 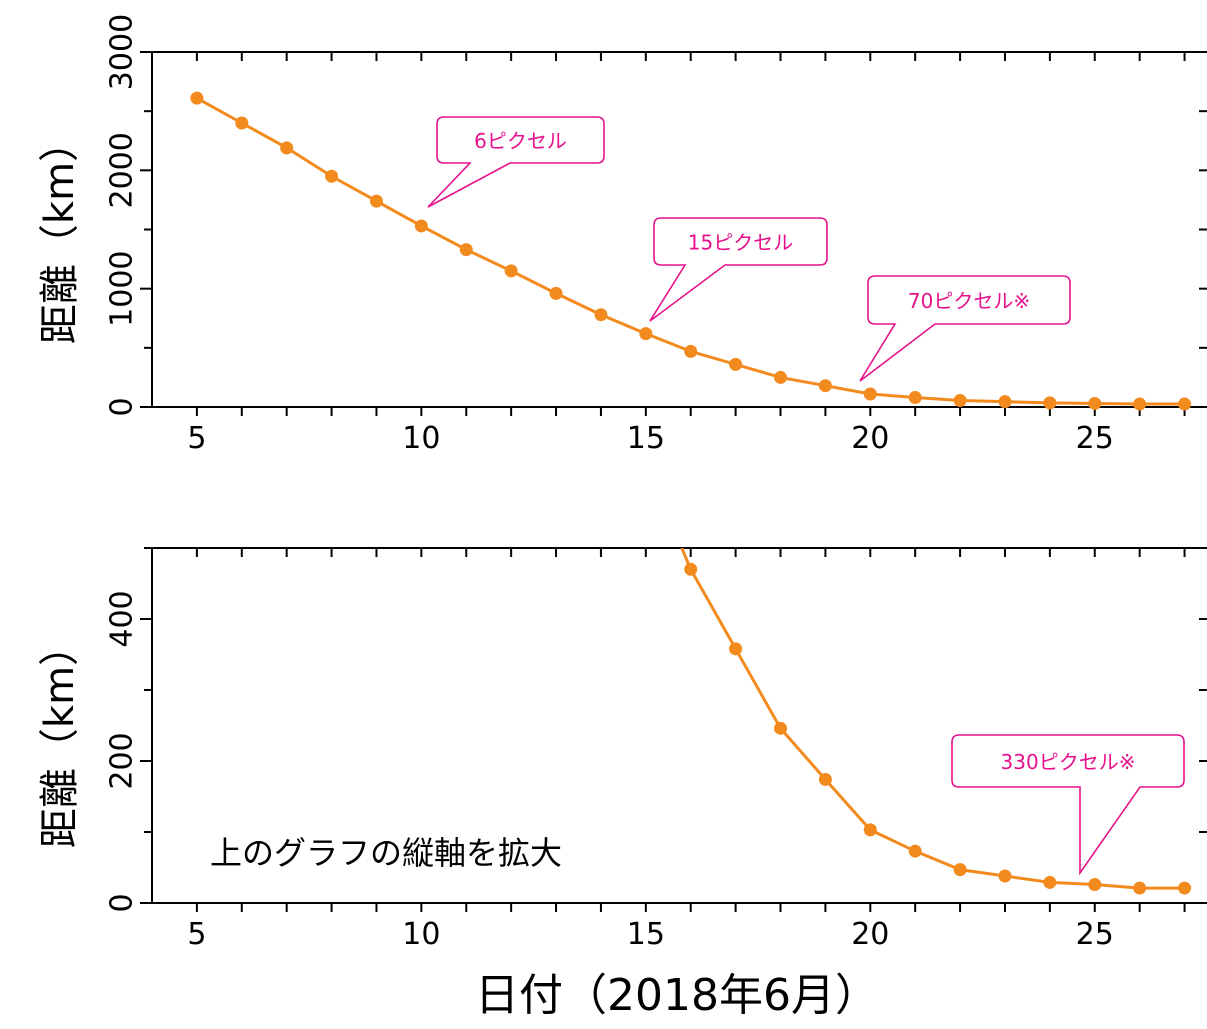 What do you see at coordinates (122, 52) in the screenshot?
I see `top-y-tick-label: 3000` at bounding box center [122, 52].